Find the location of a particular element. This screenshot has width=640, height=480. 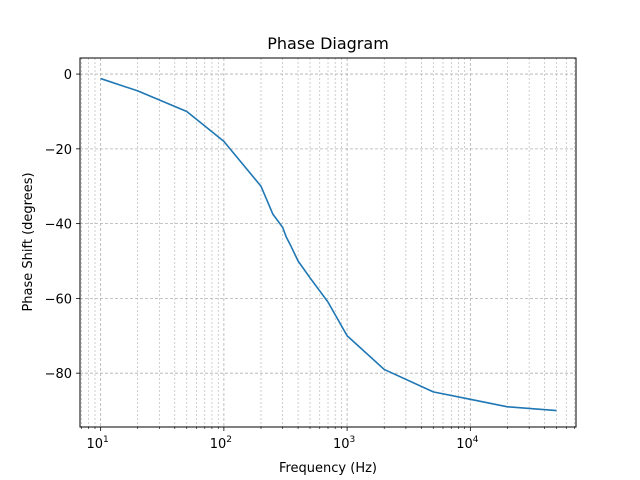

y-tick-label: −80 is located at coordinates (58, 374).